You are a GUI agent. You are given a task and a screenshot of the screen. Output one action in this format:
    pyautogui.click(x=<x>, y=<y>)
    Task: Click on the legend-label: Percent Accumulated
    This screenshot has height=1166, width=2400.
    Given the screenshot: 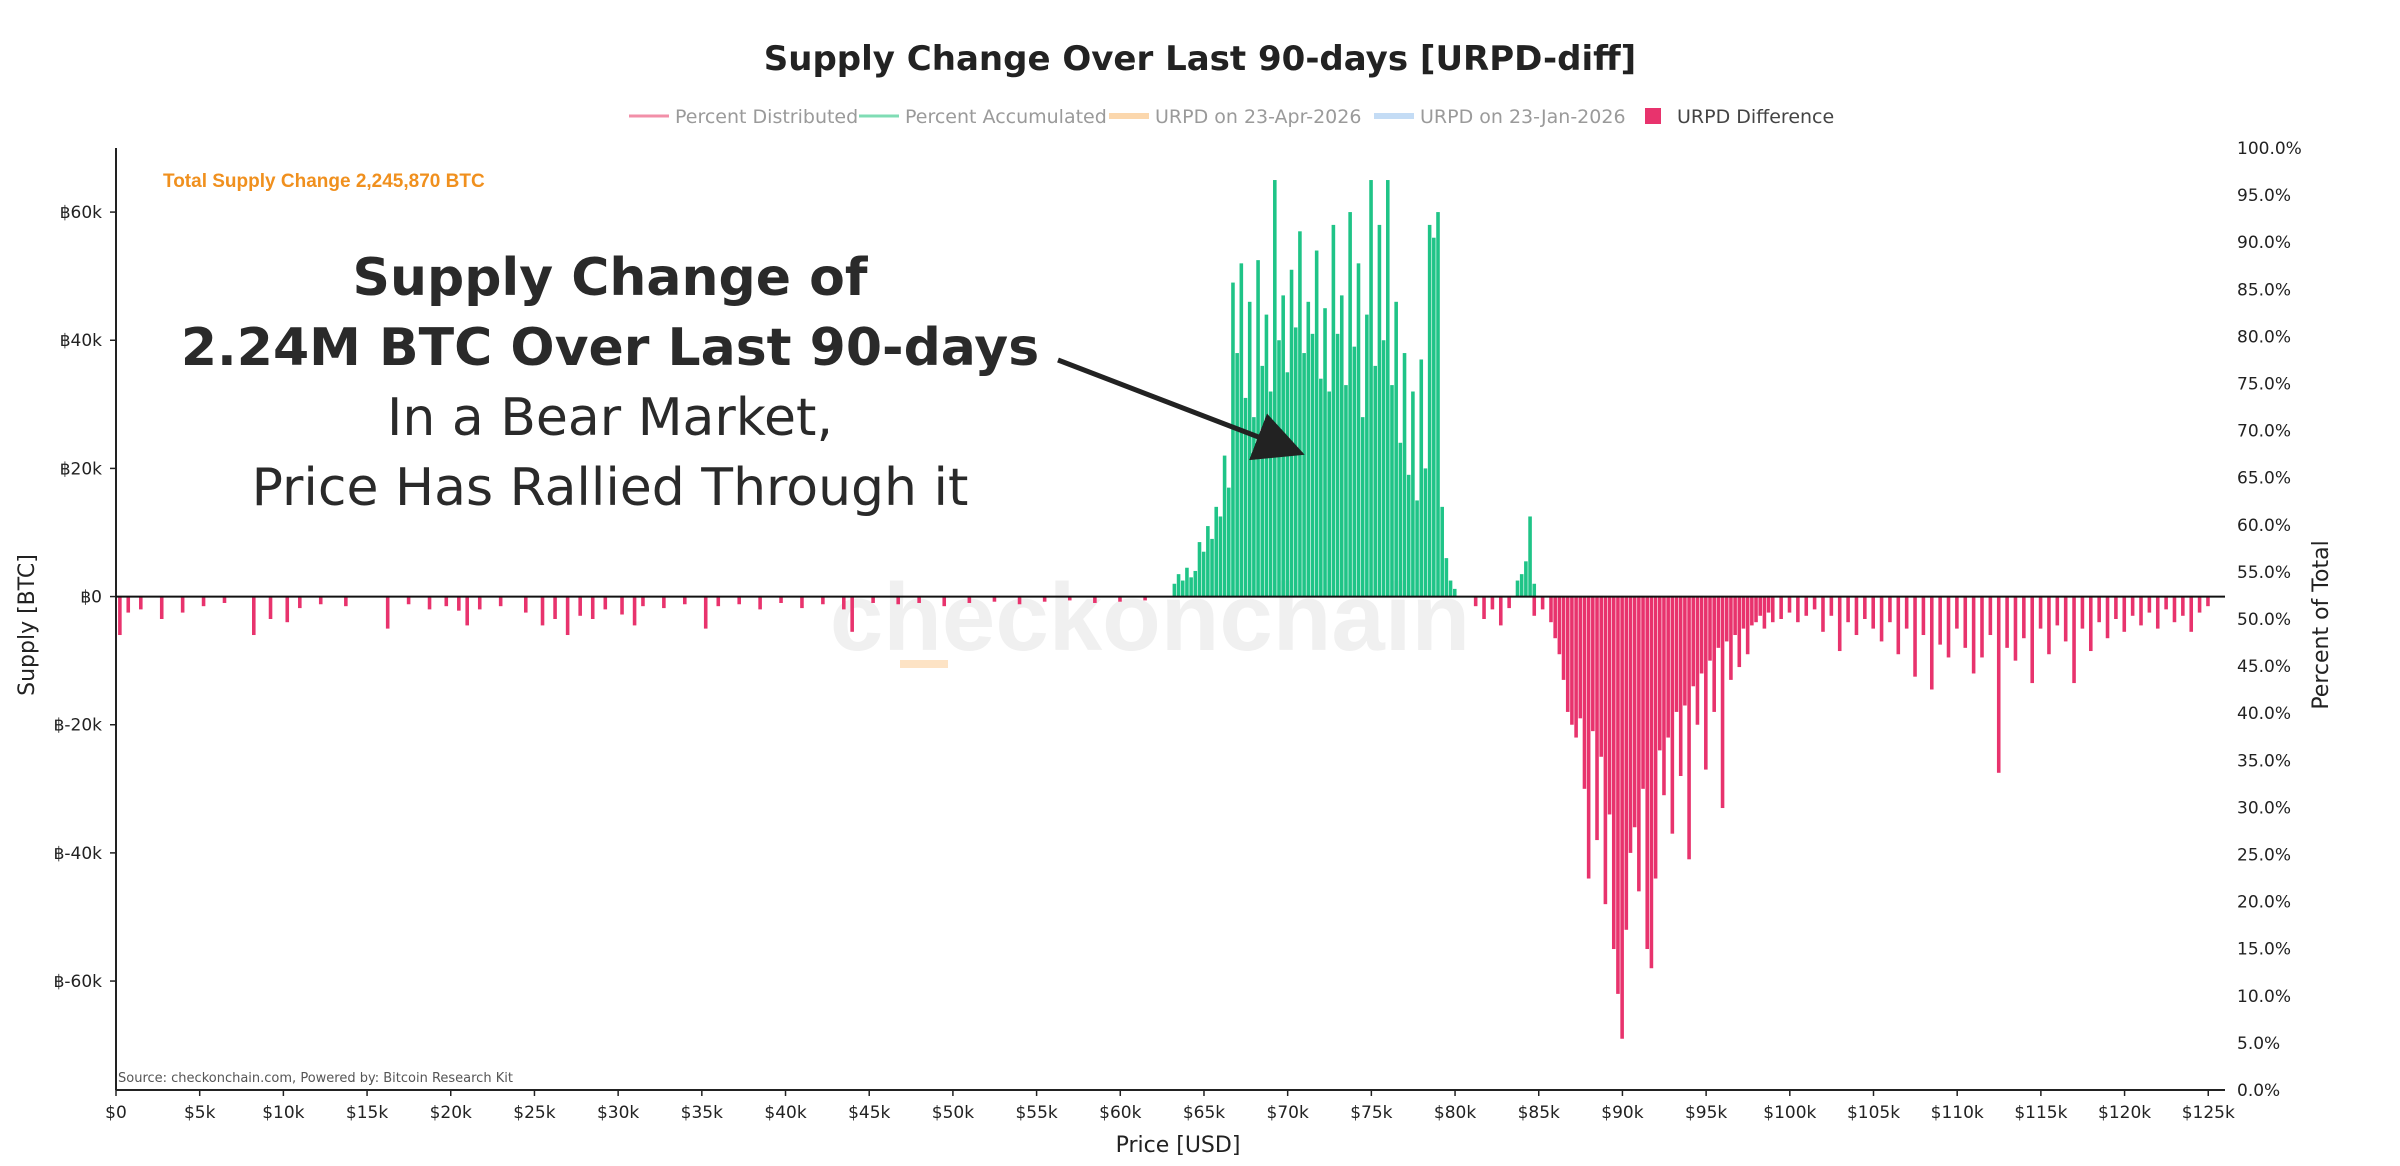 What is the action you would take?
    pyautogui.click(x=1006, y=117)
    